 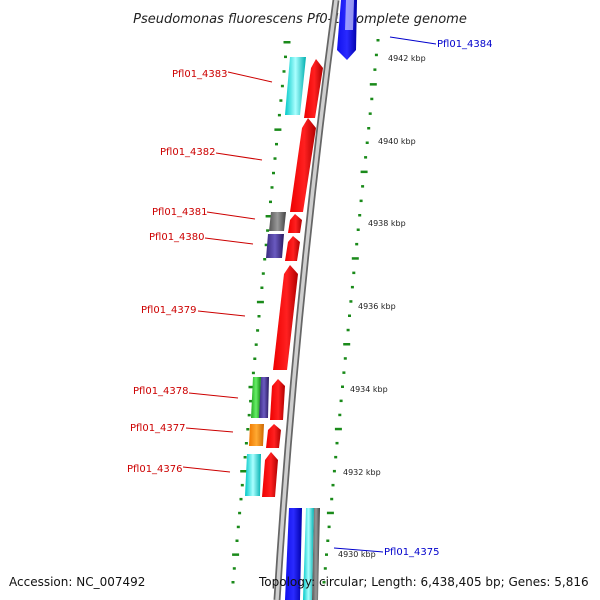 What do you see at coordinates (412, 552) in the screenshot?
I see `gene-label-4375: Pfl01_4375` at bounding box center [412, 552].